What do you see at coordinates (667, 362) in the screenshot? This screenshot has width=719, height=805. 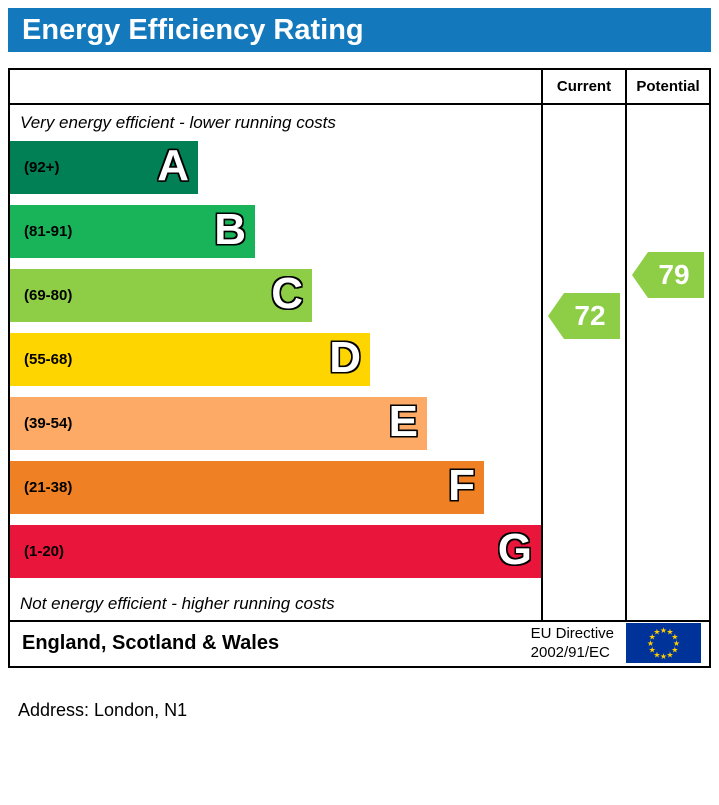 I see `potential-rating-column: 79` at bounding box center [667, 362].